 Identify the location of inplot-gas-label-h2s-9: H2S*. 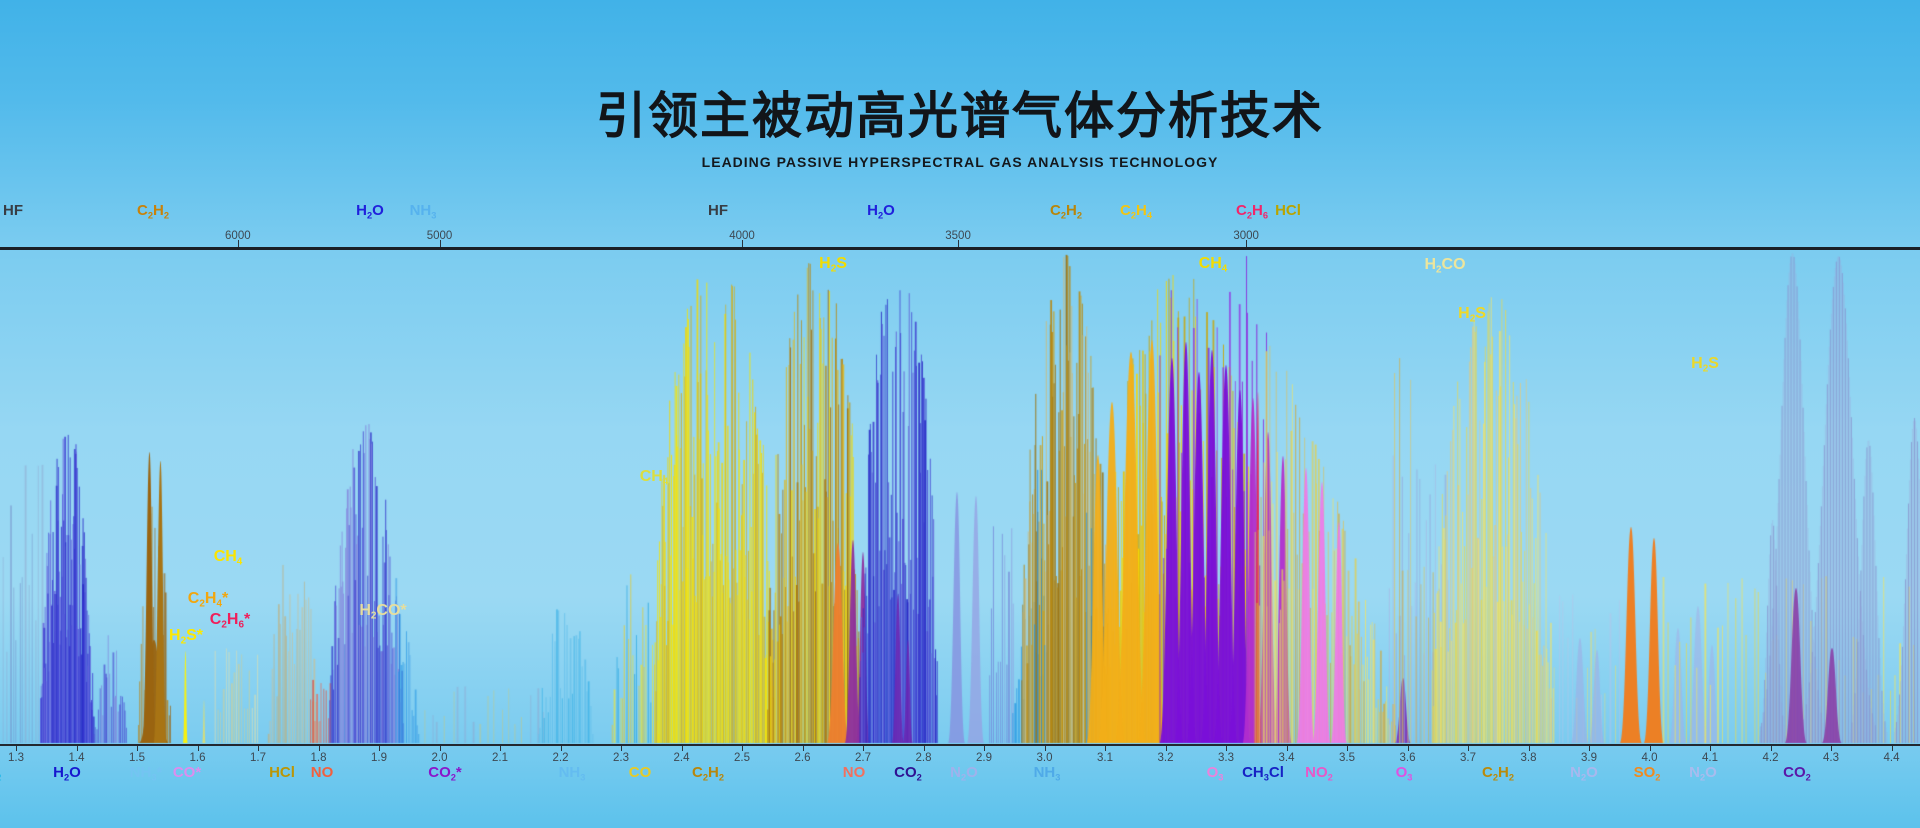
(186, 637).